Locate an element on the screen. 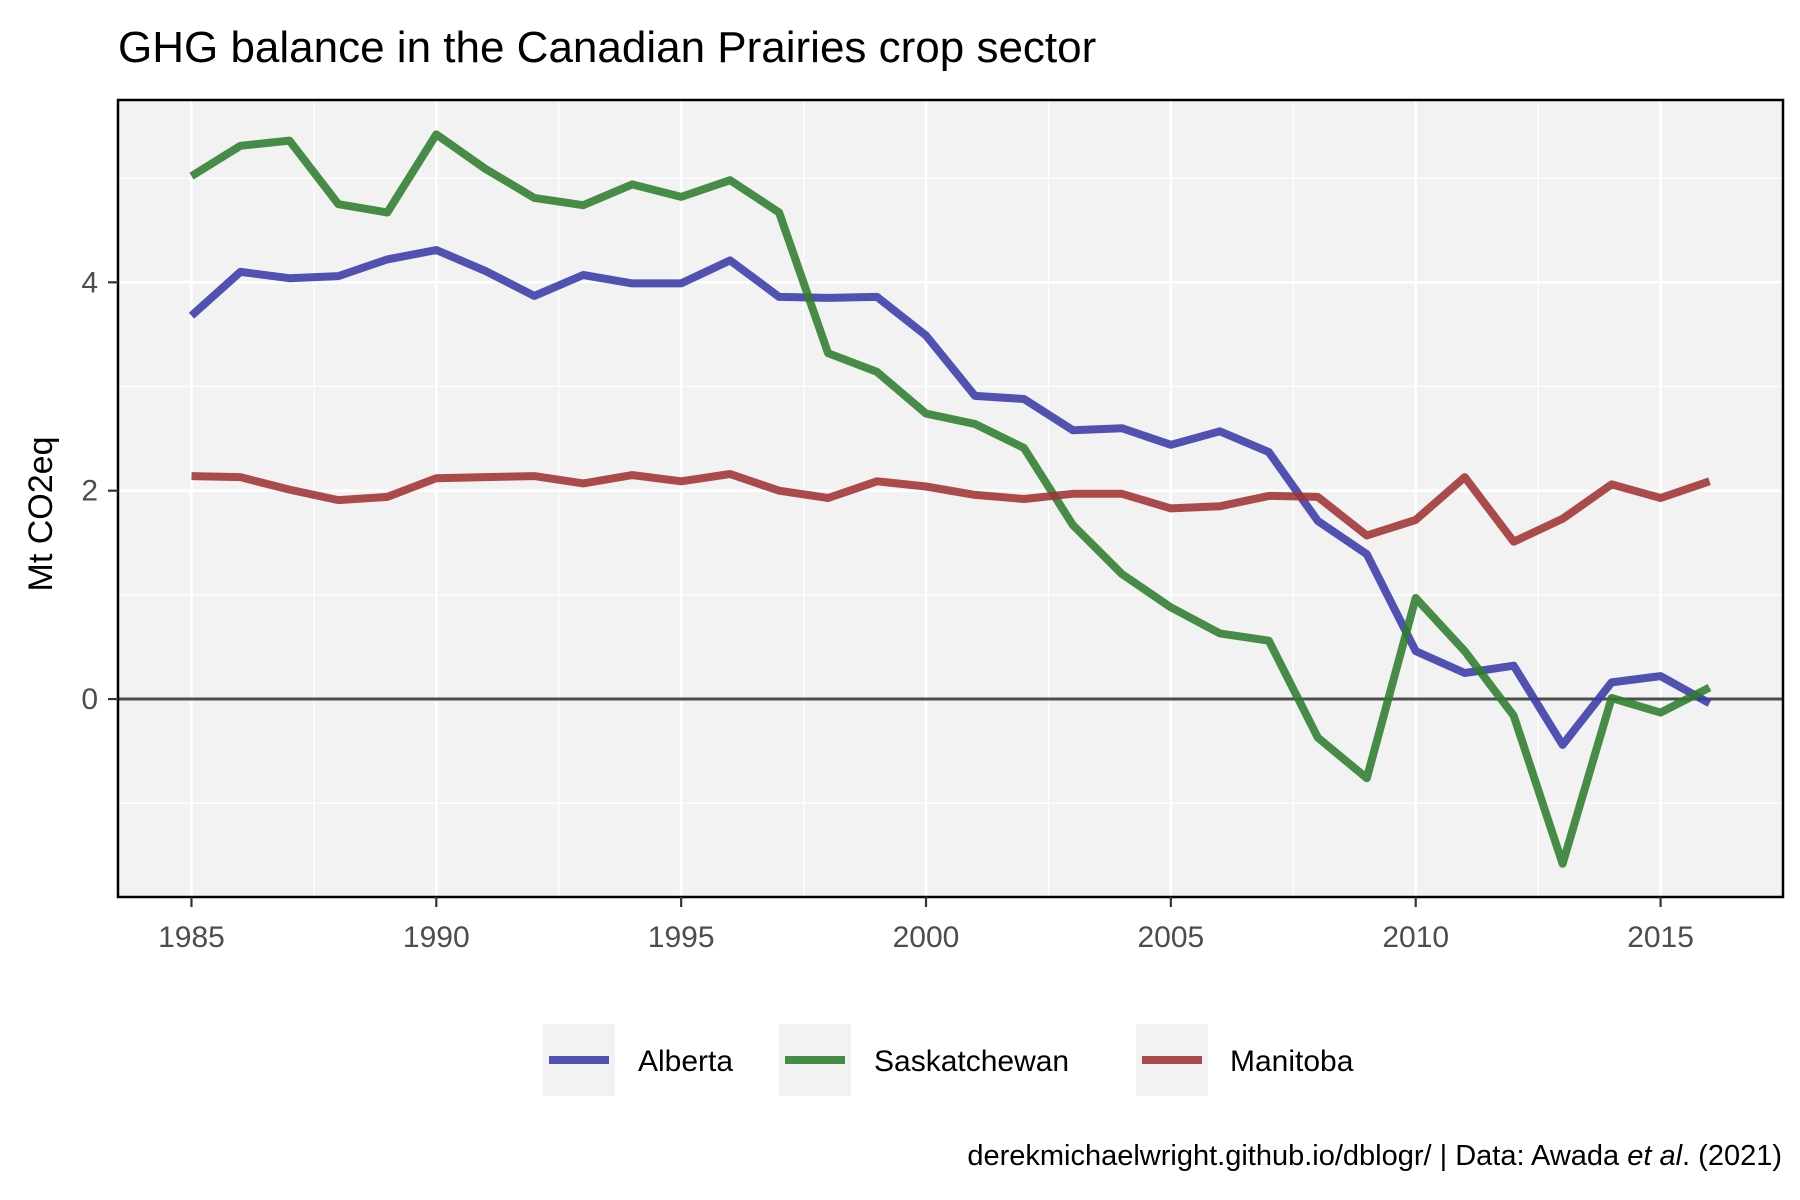  legend-label-alberta: Alberta is located at coordinates (685, 1061).